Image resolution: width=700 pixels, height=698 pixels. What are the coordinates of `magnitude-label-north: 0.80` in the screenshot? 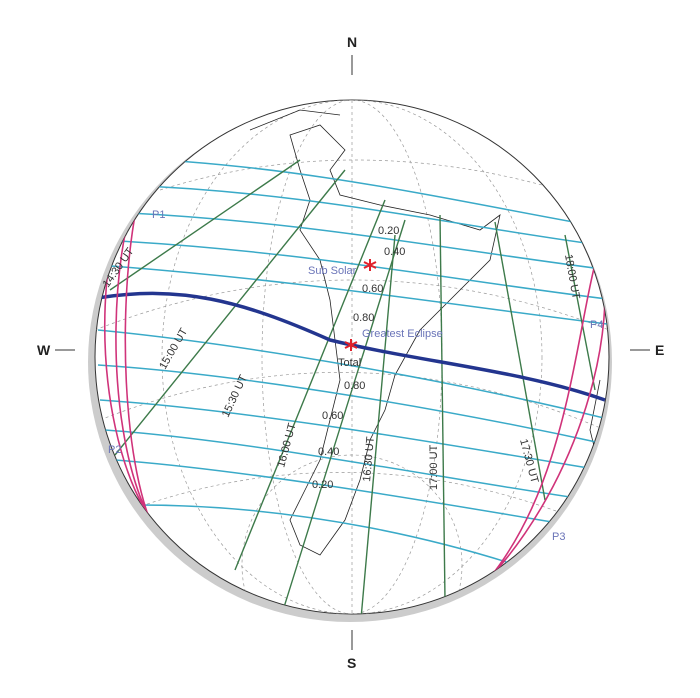 It's located at (363, 318).